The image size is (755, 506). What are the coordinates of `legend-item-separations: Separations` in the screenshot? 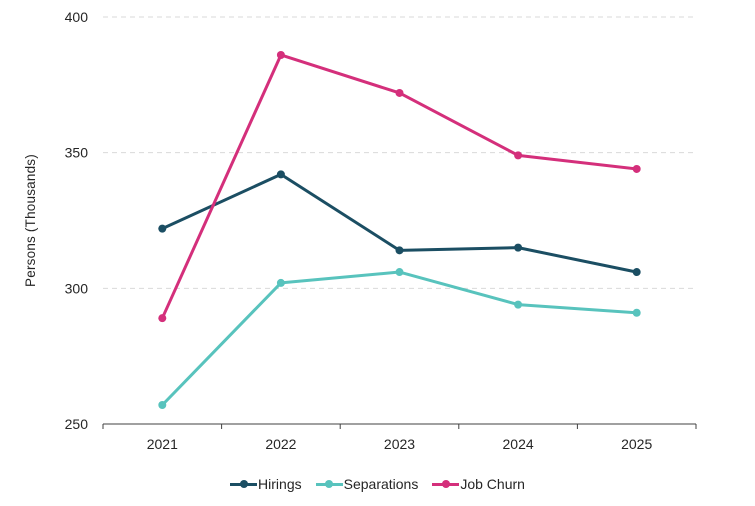 It's located at (367, 484).